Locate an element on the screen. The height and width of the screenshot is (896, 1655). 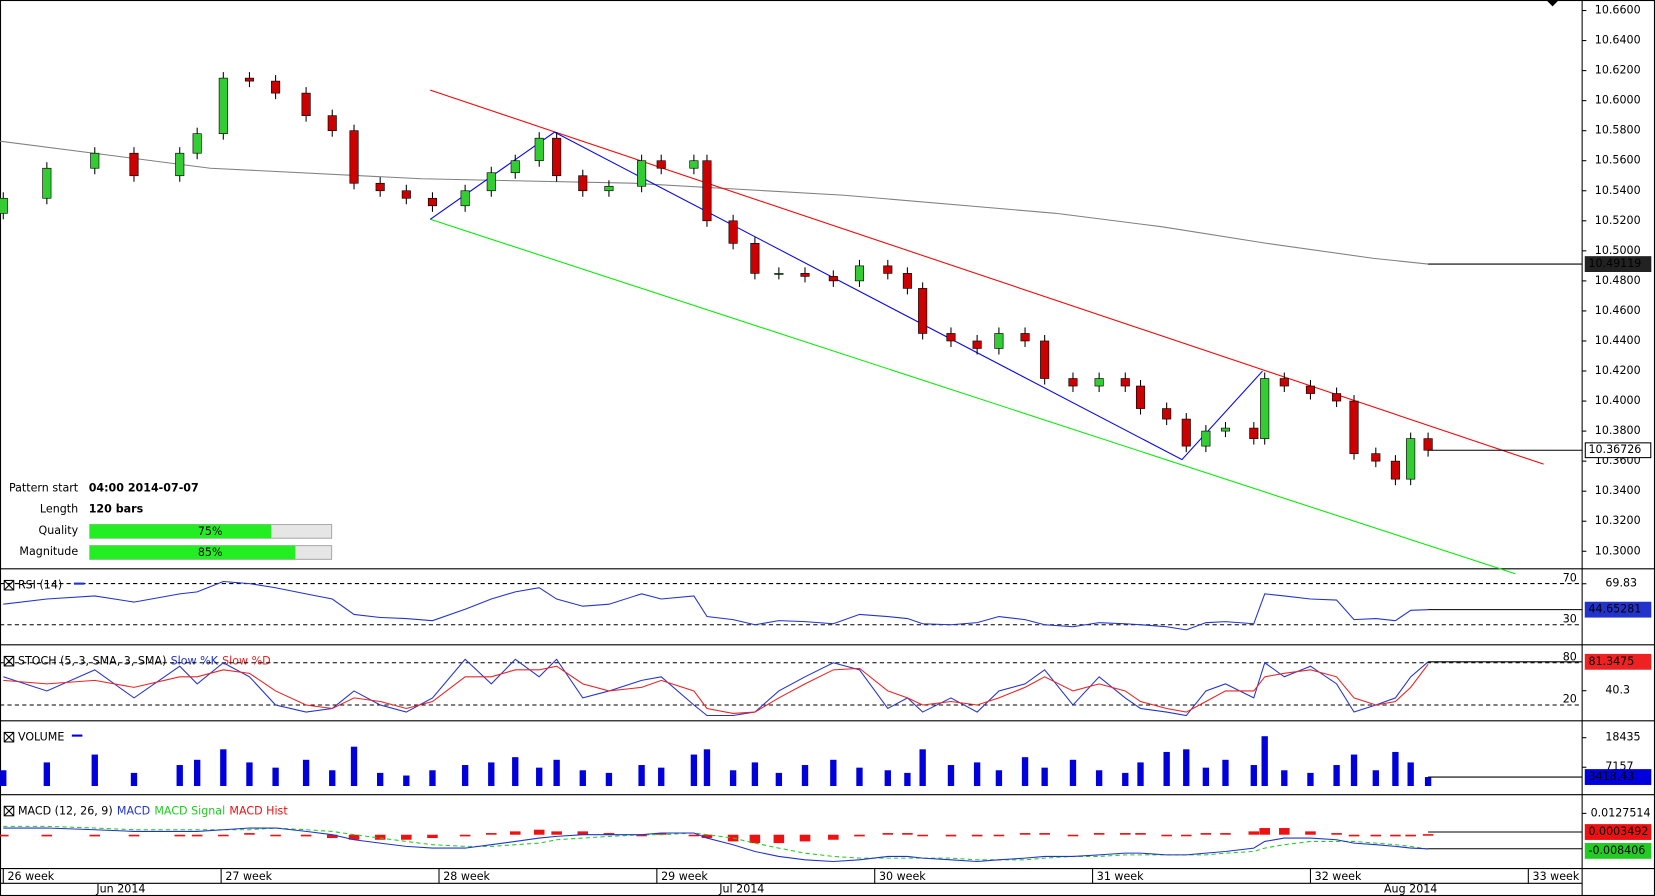
panel-toggle-cross is located at coordinates (9, 811).